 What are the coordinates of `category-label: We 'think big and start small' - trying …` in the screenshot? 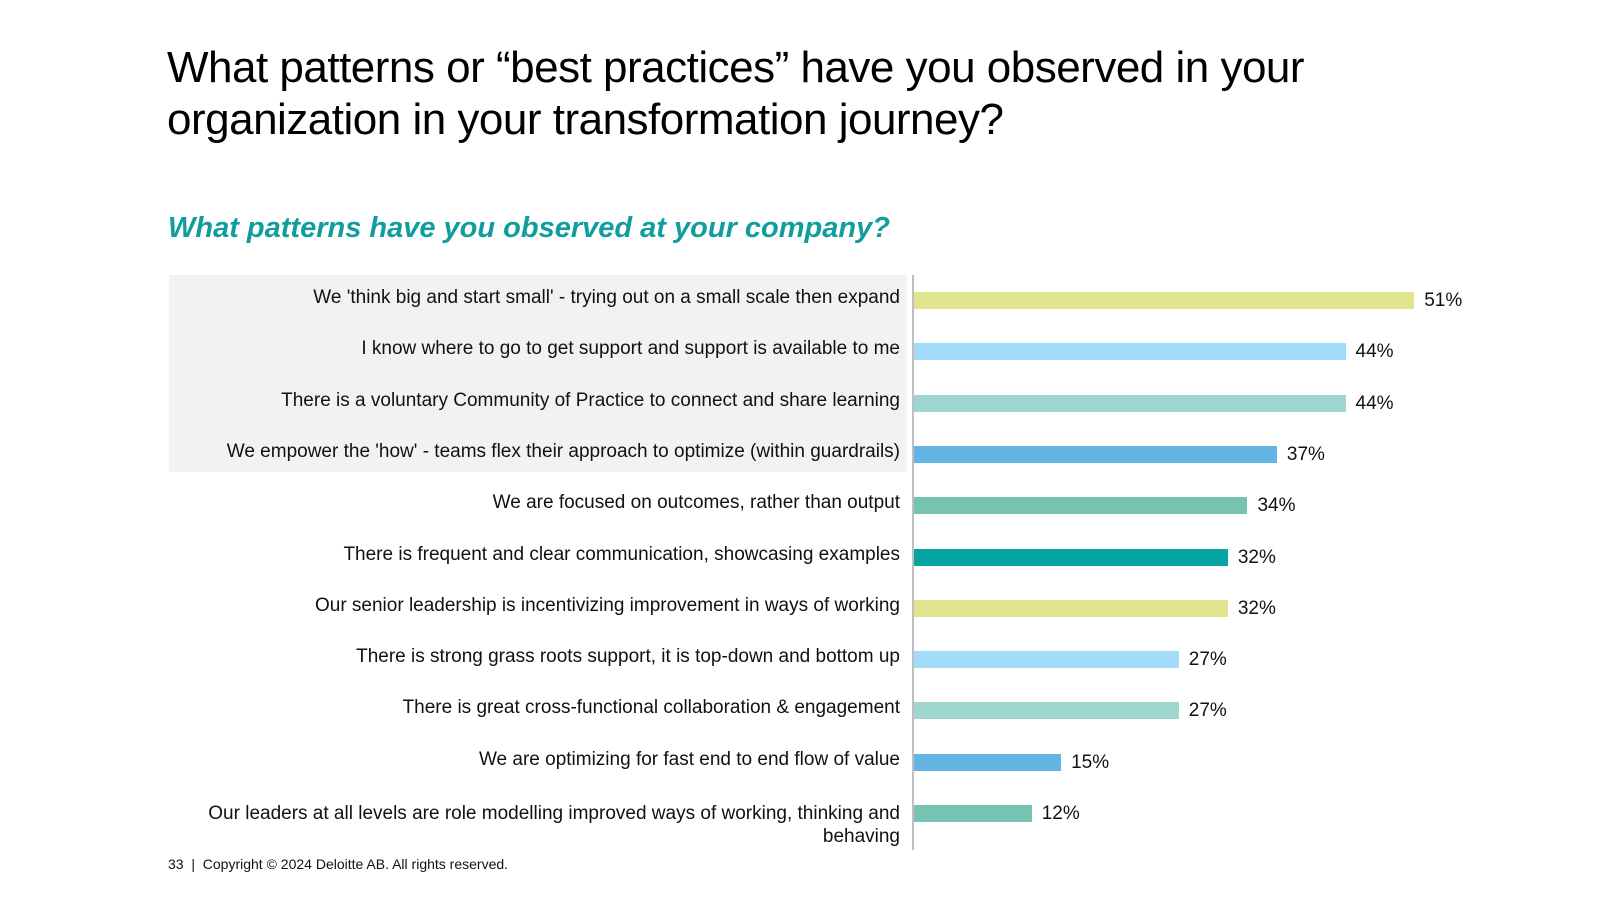 It's located at (606, 297).